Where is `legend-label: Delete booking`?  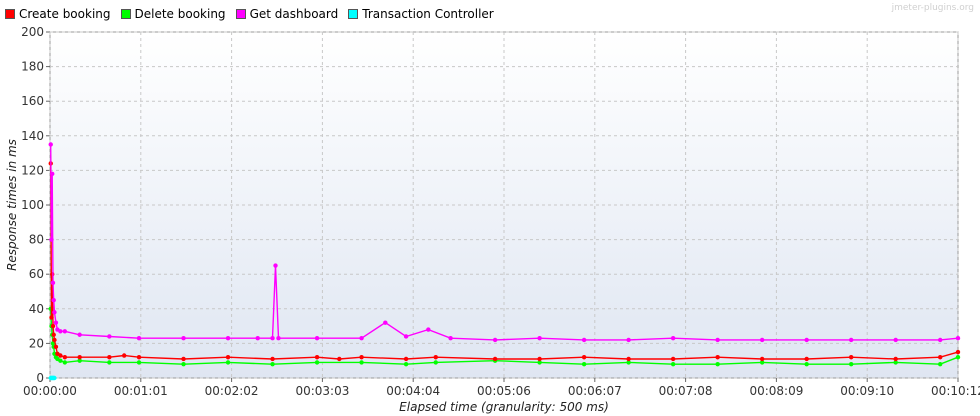
legend-label: Delete booking is located at coordinates (180, 14).